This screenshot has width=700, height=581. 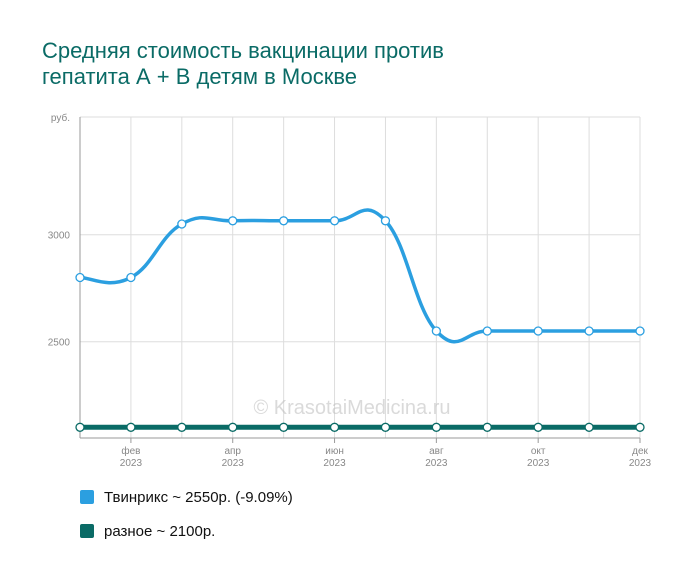 I want to click on y-unit-label: руб., so click(x=60, y=118).